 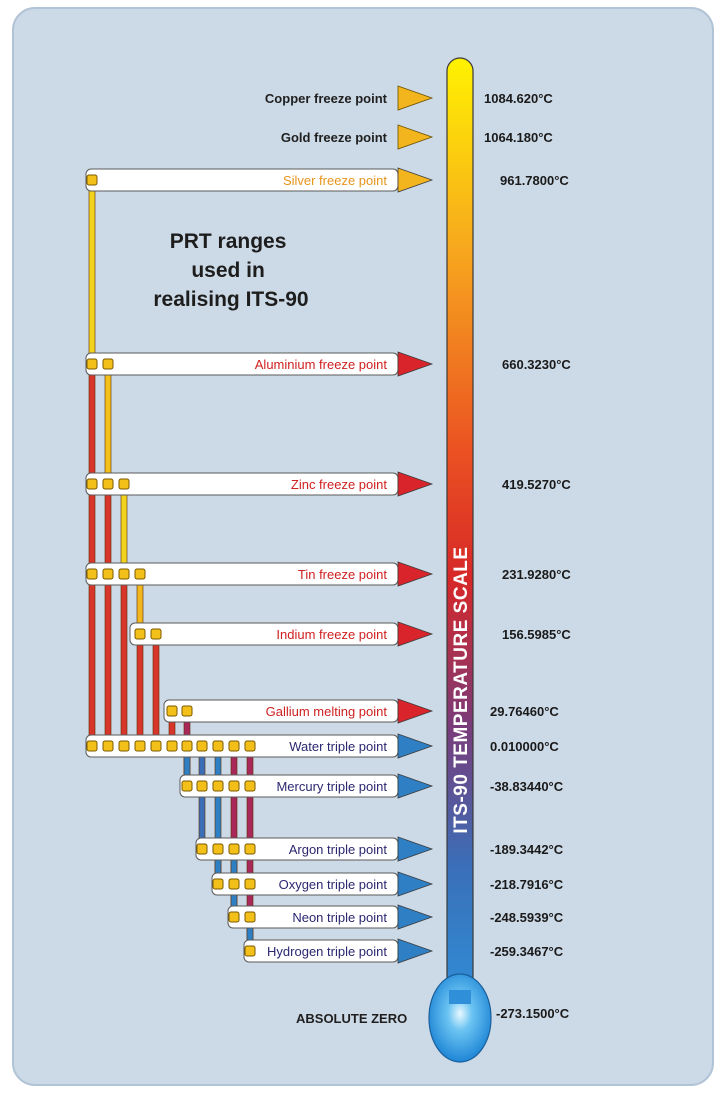 I want to click on fixed-point-2: Silver freeze point, so click(x=259, y=180).